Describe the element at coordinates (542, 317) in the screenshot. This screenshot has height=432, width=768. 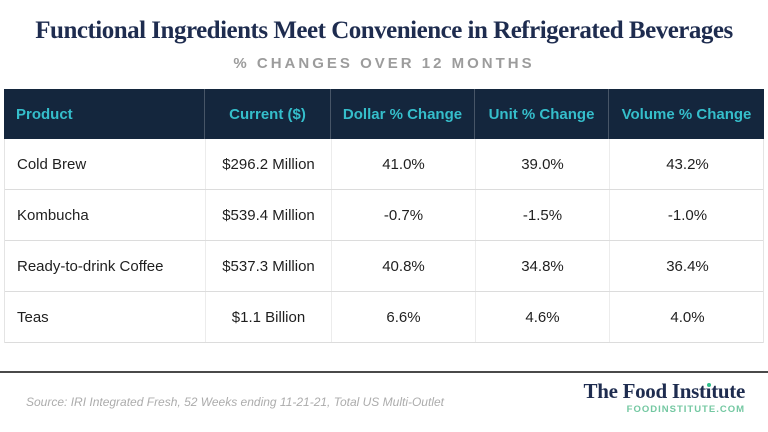
I see `cell-unit-change: 4.6%` at that location.